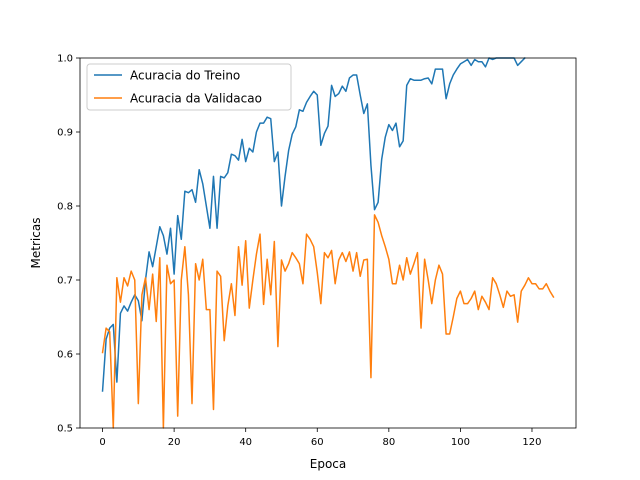  What do you see at coordinates (174, 442) in the screenshot?
I see `x-tick-label: 20` at bounding box center [174, 442].